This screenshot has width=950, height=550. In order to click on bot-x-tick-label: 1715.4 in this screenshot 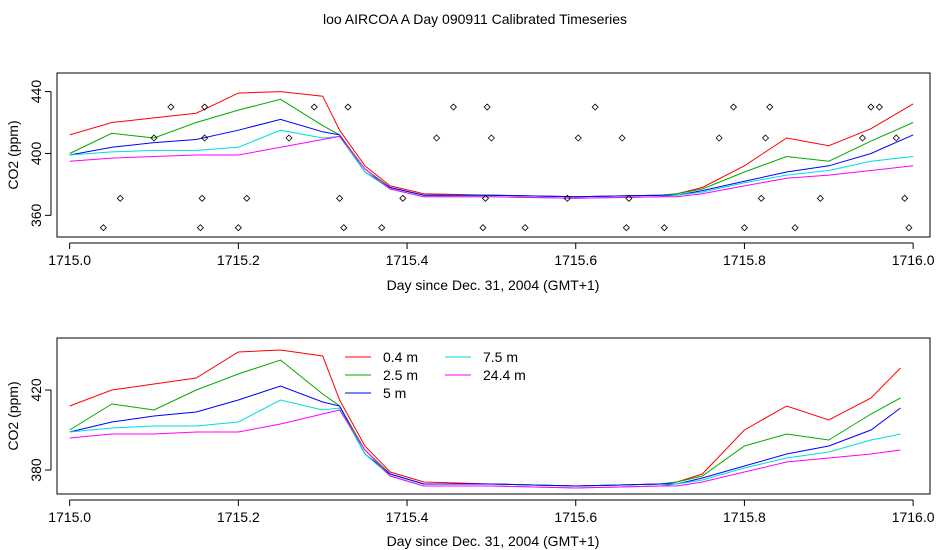, I will do `click(407, 517)`.